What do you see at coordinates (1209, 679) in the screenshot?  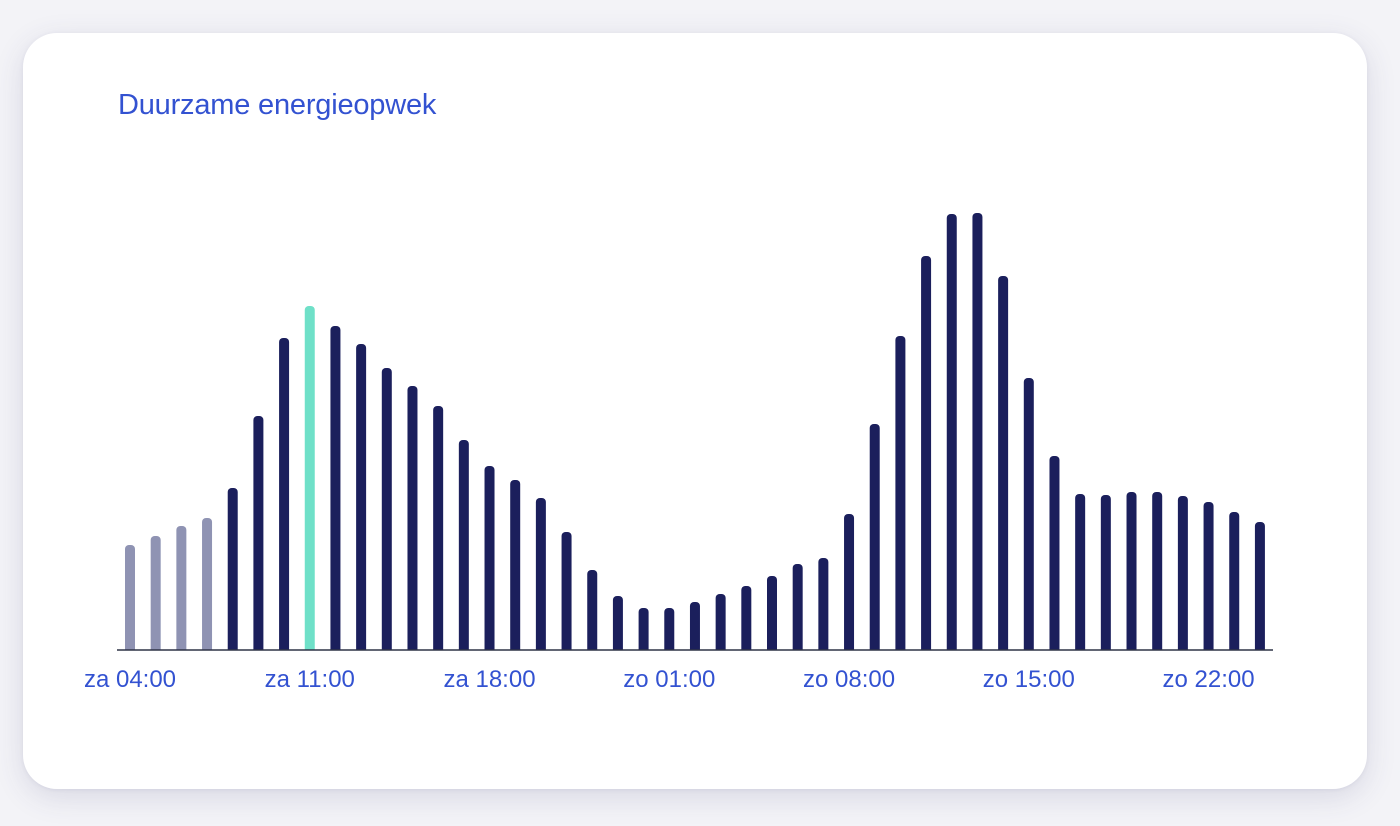 I see `x-tick-label: zo 22:00` at bounding box center [1209, 679].